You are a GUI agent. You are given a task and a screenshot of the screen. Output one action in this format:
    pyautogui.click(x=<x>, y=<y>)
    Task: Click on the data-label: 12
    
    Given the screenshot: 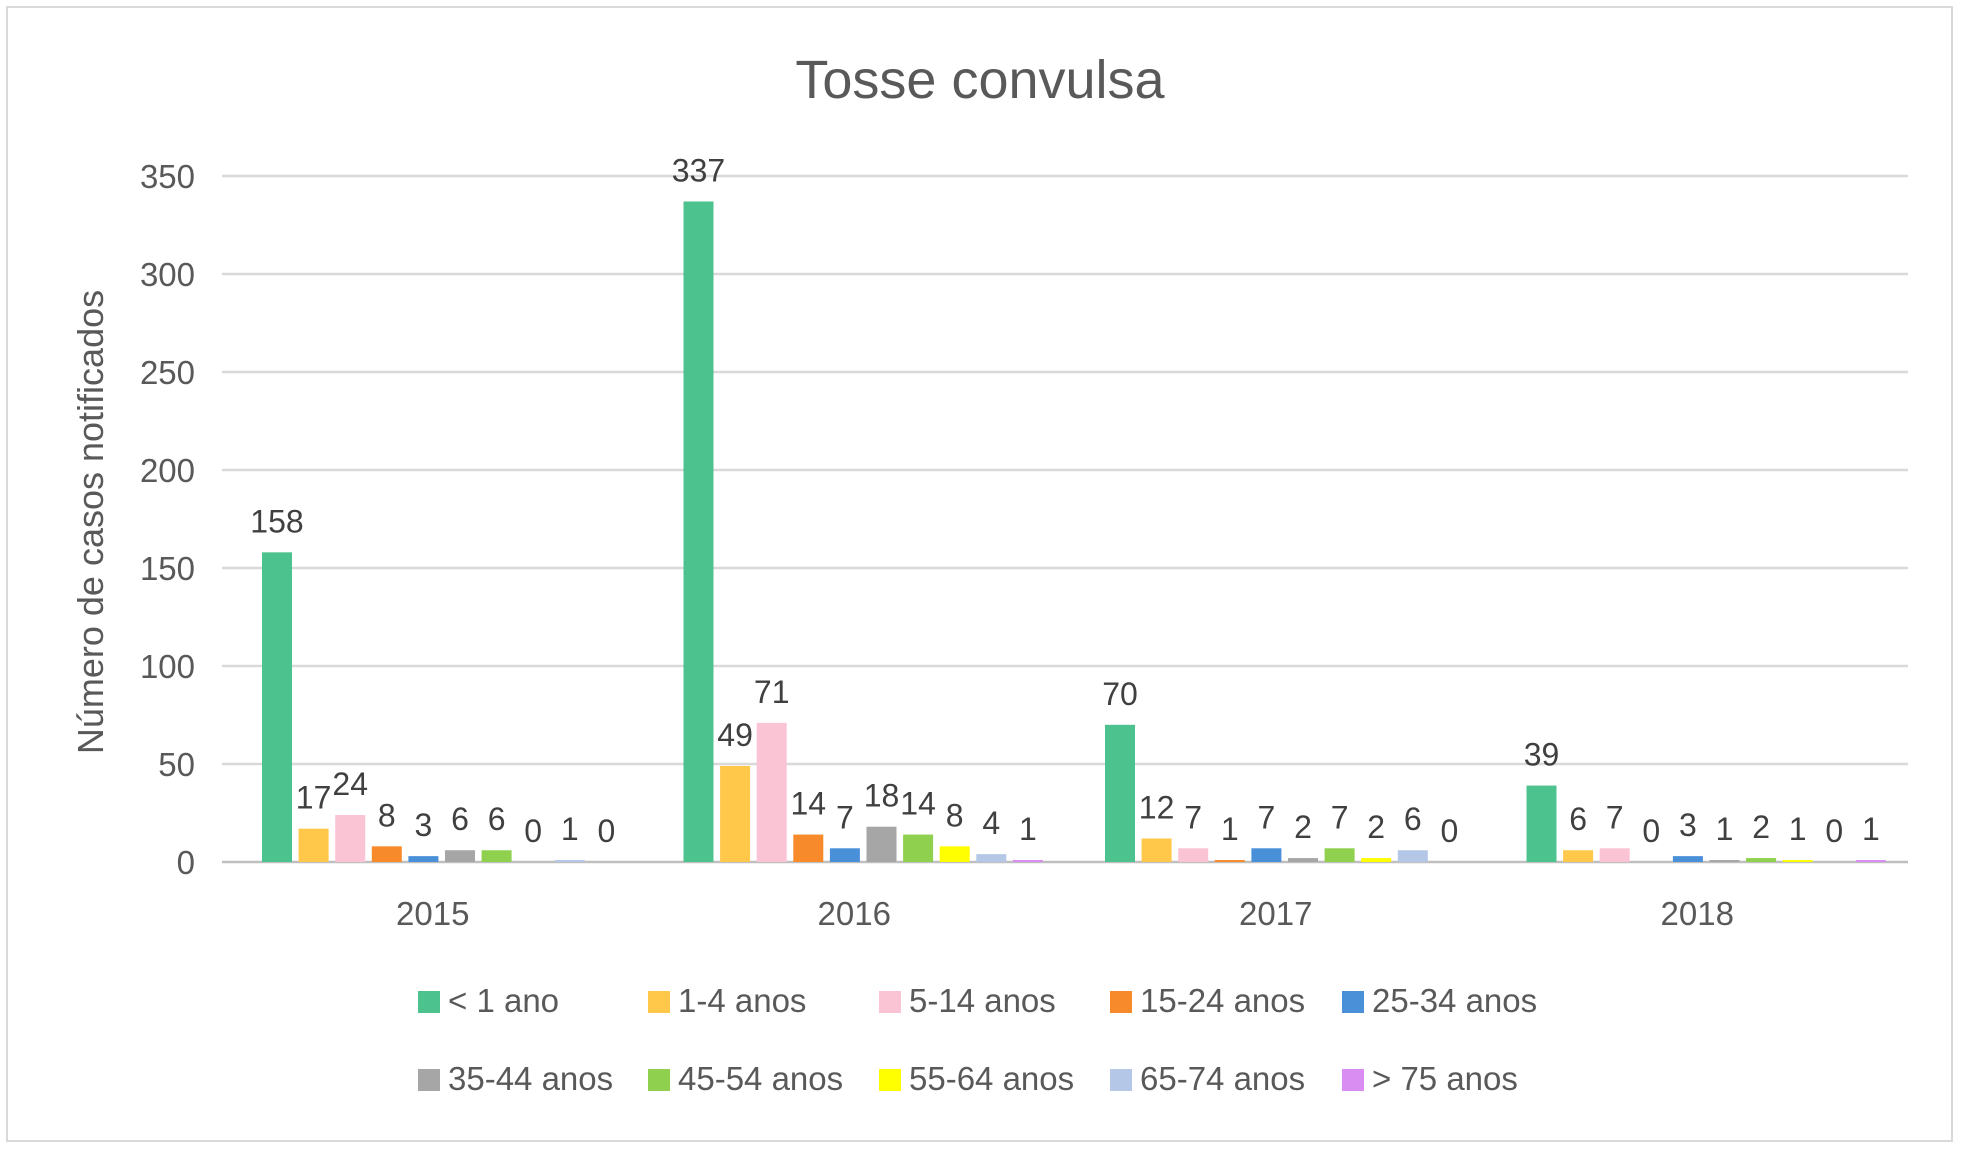 What is the action you would take?
    pyautogui.click(x=1157, y=807)
    